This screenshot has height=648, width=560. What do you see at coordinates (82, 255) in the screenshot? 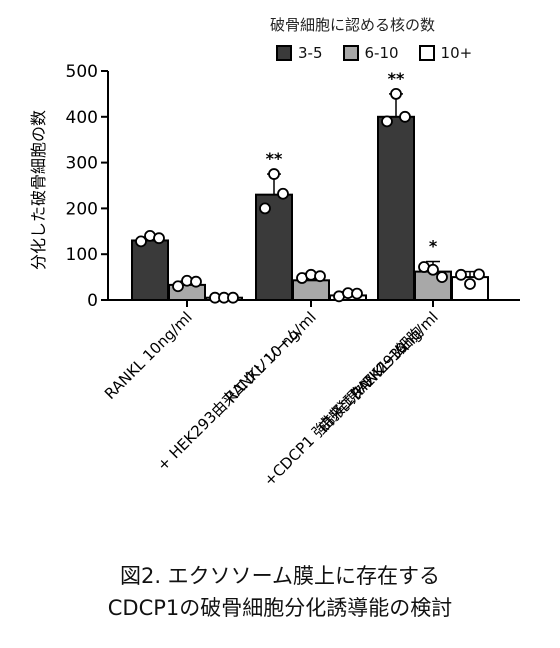
I see `y-tick-label: 100` at bounding box center [82, 255].